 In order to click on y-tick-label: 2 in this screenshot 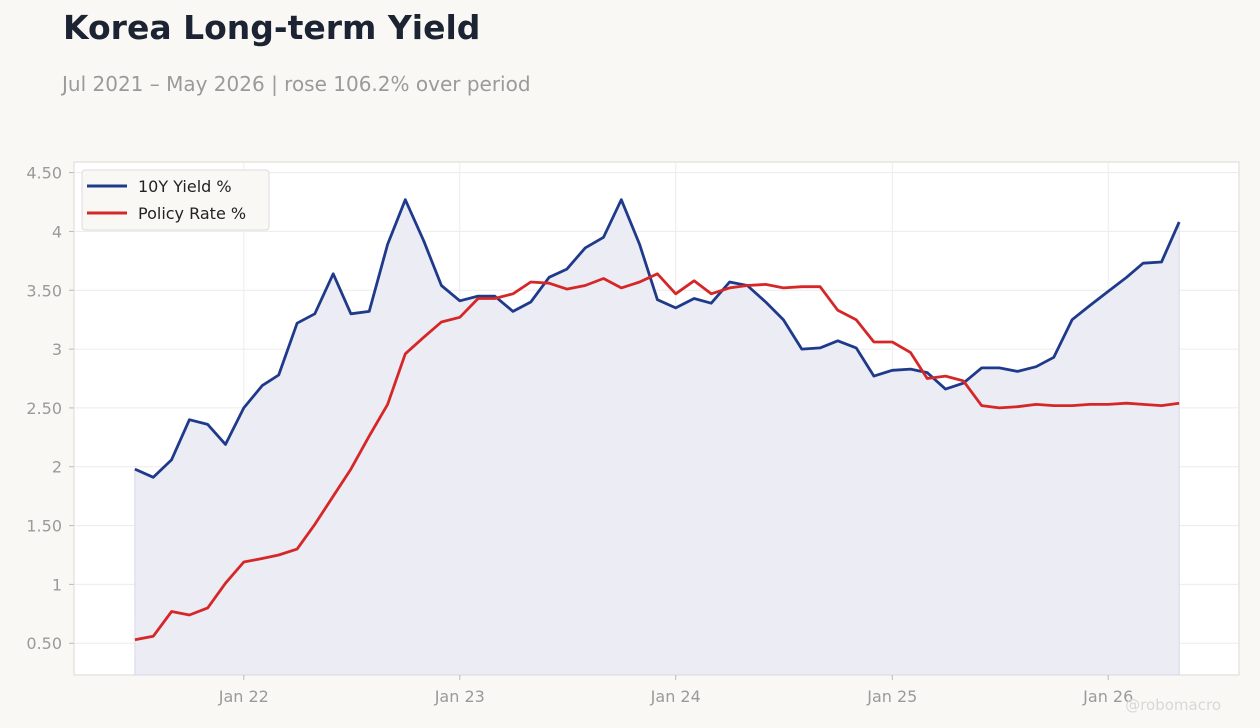, I will do `click(57, 467)`.